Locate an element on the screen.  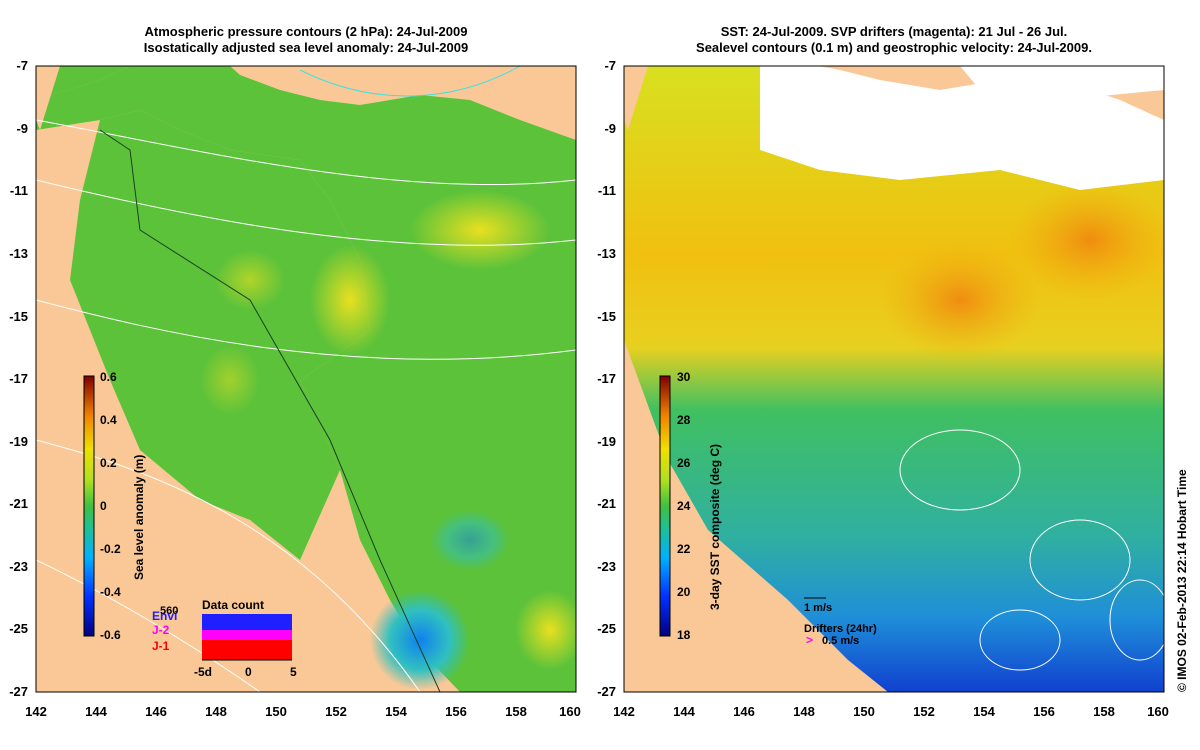
right-x-axis: 142 144 146 148 150 152 154 156 158 160 is located at coordinates (891, 711).